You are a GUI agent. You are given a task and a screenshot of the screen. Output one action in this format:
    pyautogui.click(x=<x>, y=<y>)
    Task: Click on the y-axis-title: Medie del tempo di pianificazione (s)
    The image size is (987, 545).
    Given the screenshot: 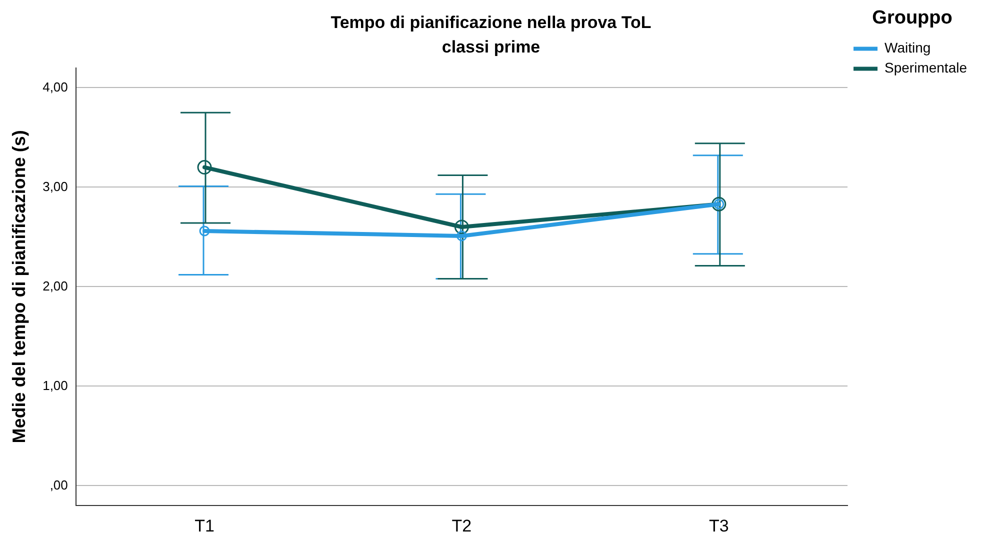 What is the action you would take?
    pyautogui.click(x=18, y=287)
    